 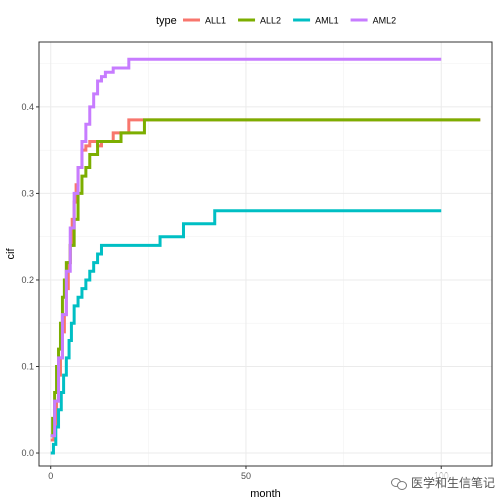 I want to click on legend: type ALL1 ALL2 AML1 AML2, so click(x=276, y=21).